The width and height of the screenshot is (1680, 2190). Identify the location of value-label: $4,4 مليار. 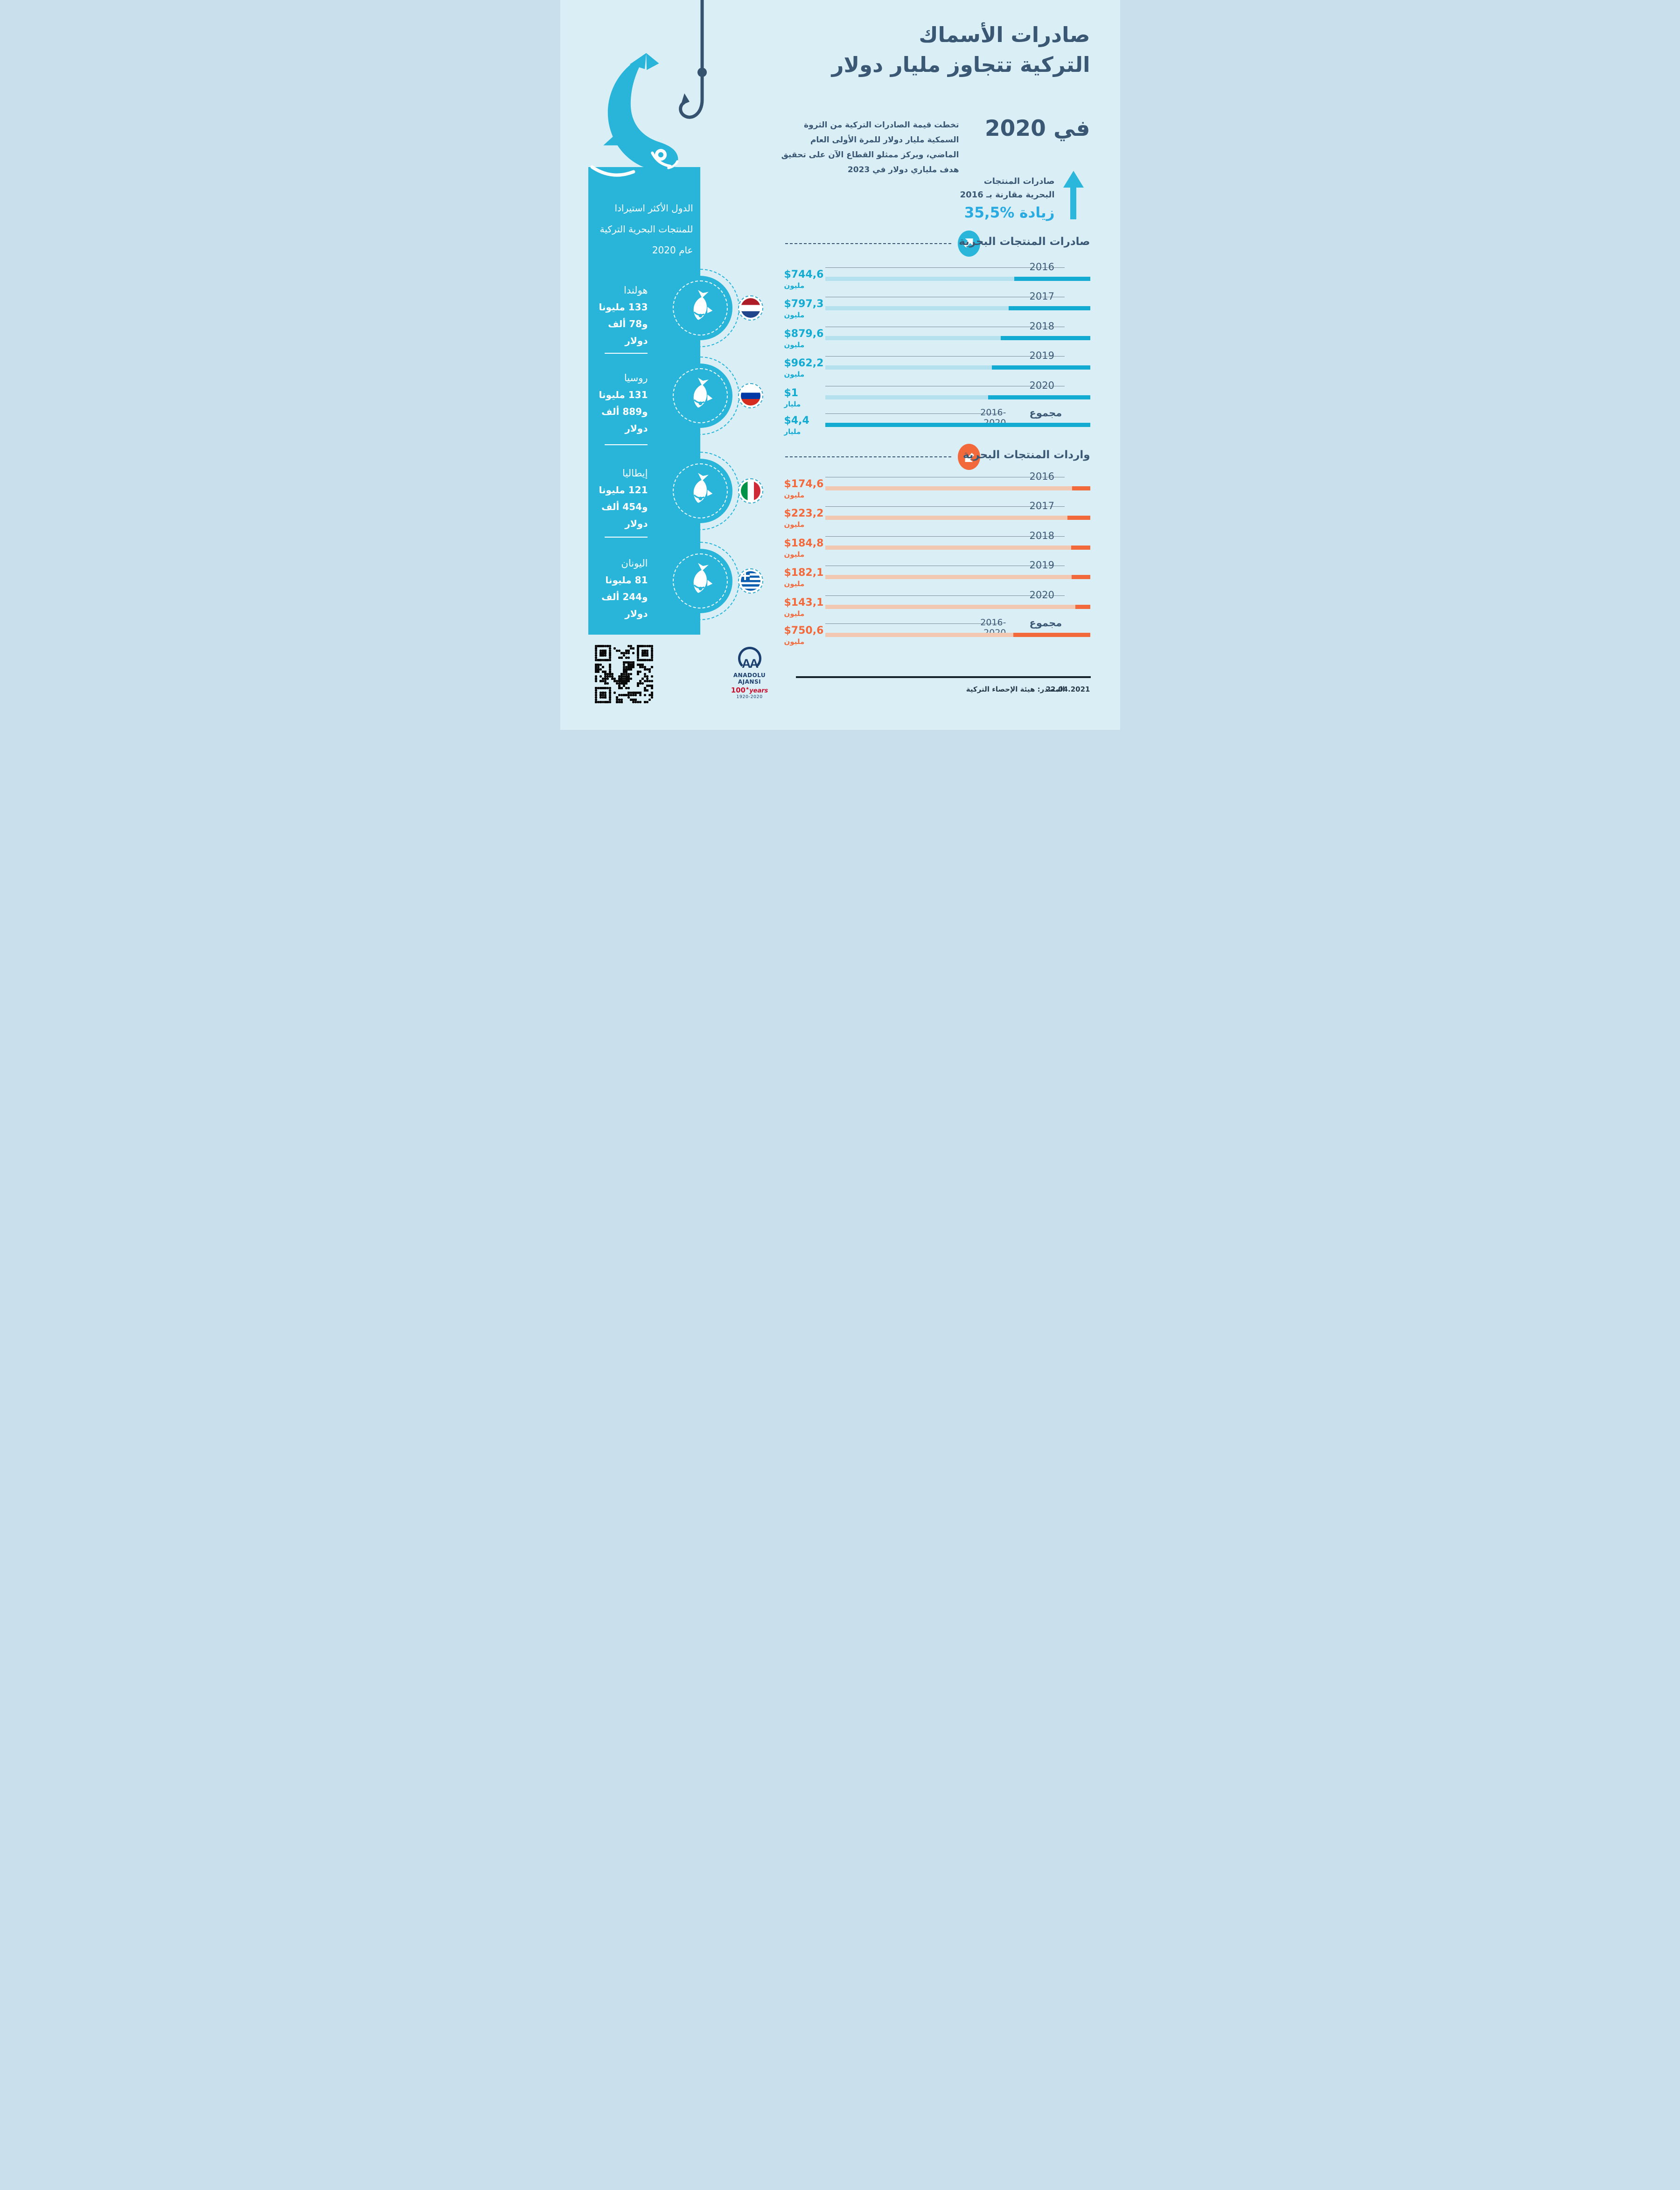
(801, 426).